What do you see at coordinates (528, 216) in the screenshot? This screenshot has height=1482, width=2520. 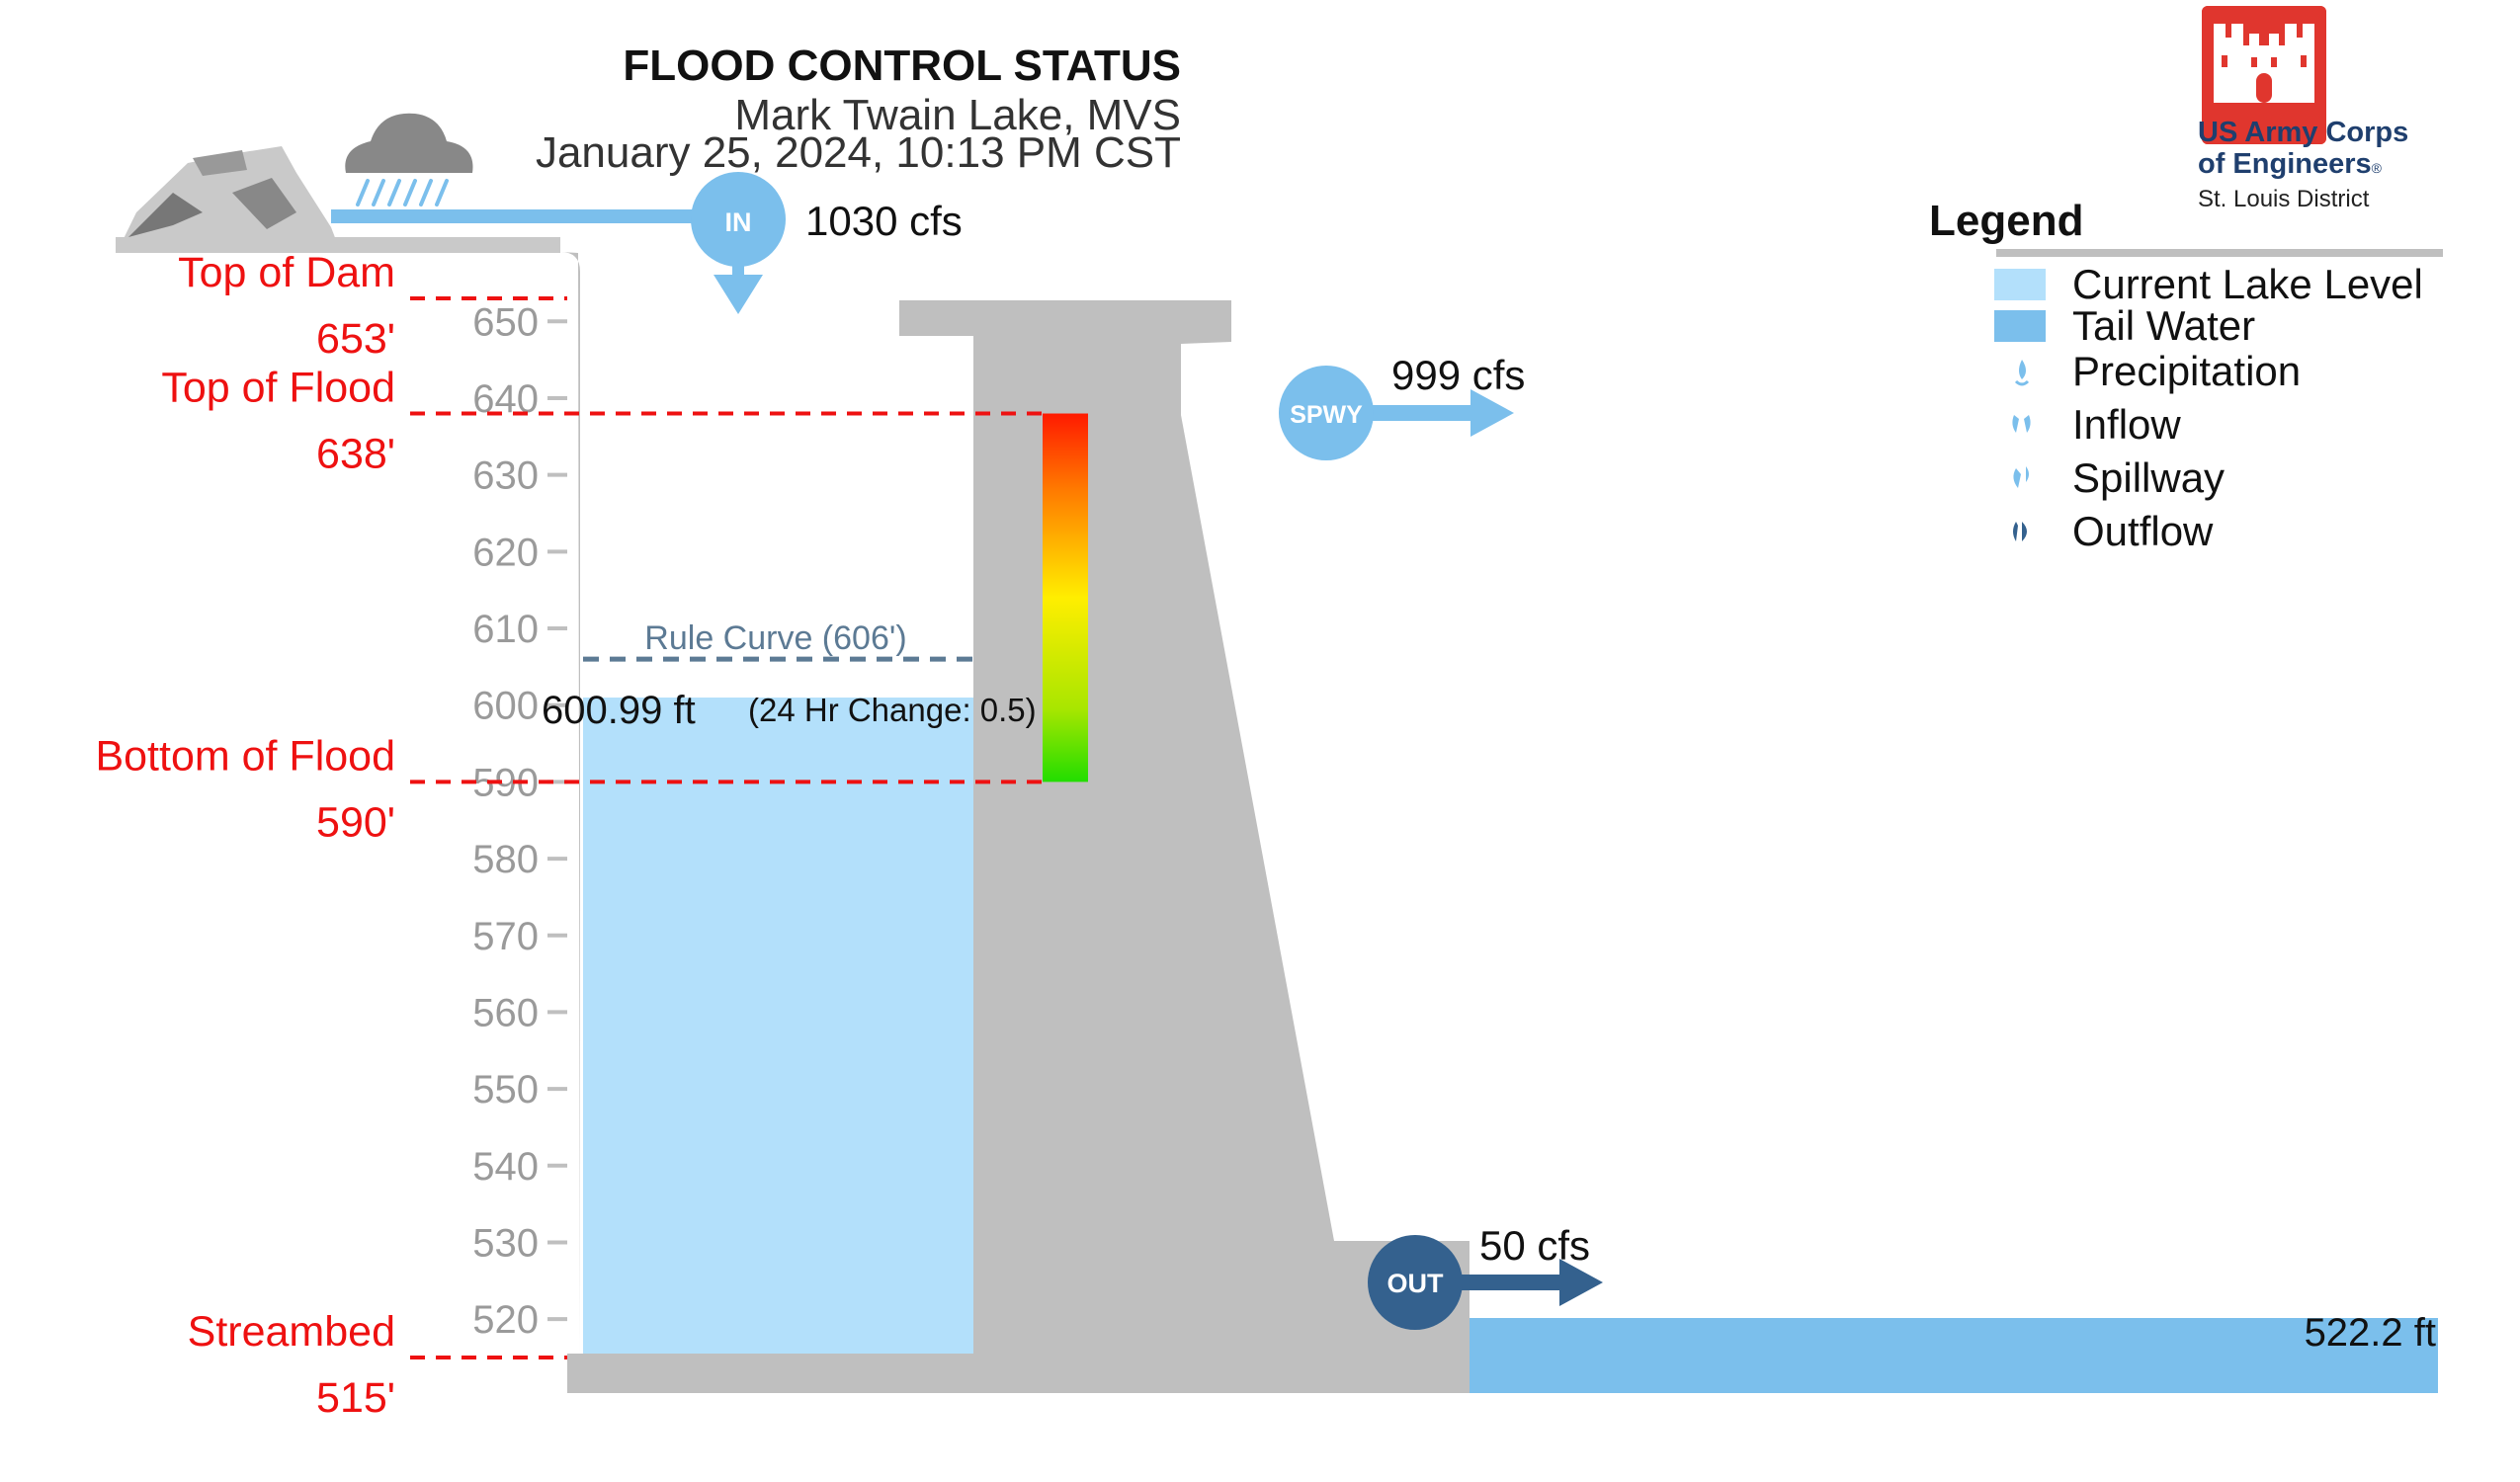 I see `inflow-stream` at bounding box center [528, 216].